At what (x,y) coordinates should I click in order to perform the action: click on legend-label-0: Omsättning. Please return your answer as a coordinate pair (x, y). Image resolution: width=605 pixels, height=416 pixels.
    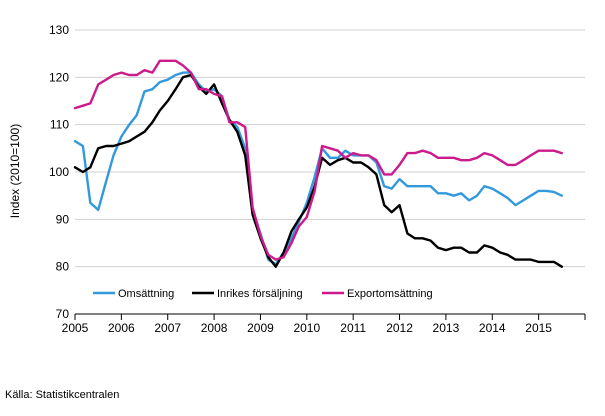
    Looking at the image, I should click on (146, 294).